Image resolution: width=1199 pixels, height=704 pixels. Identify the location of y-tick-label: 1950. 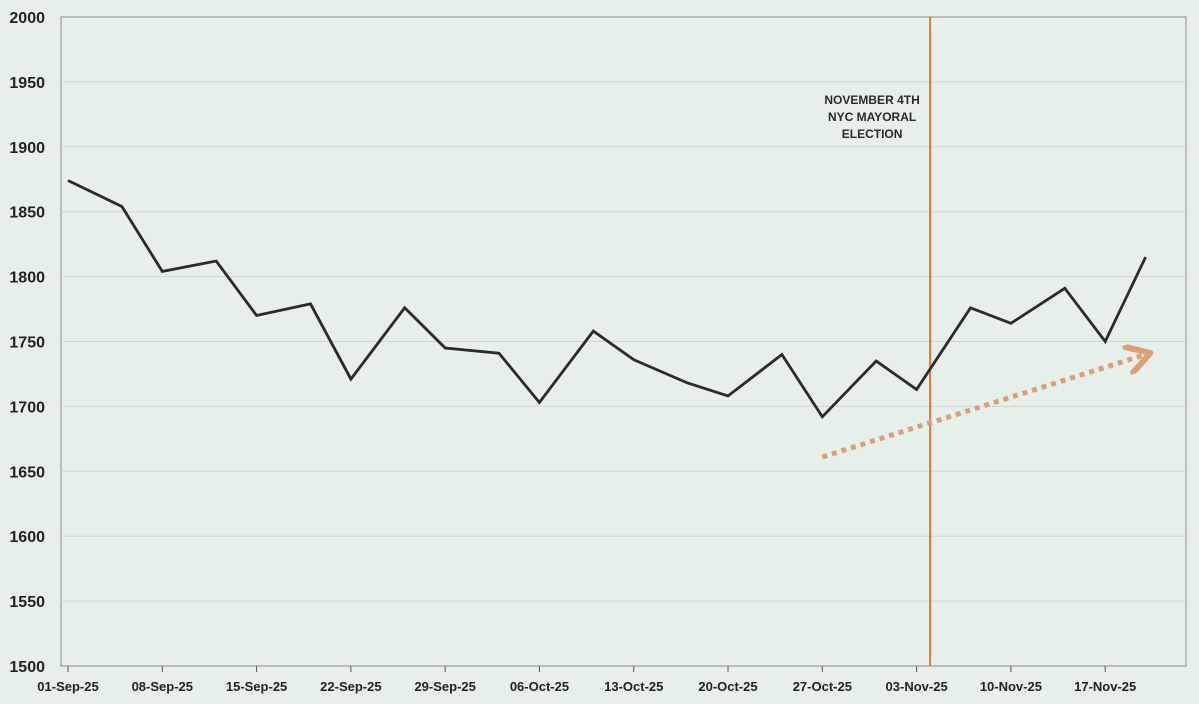
(27, 83).